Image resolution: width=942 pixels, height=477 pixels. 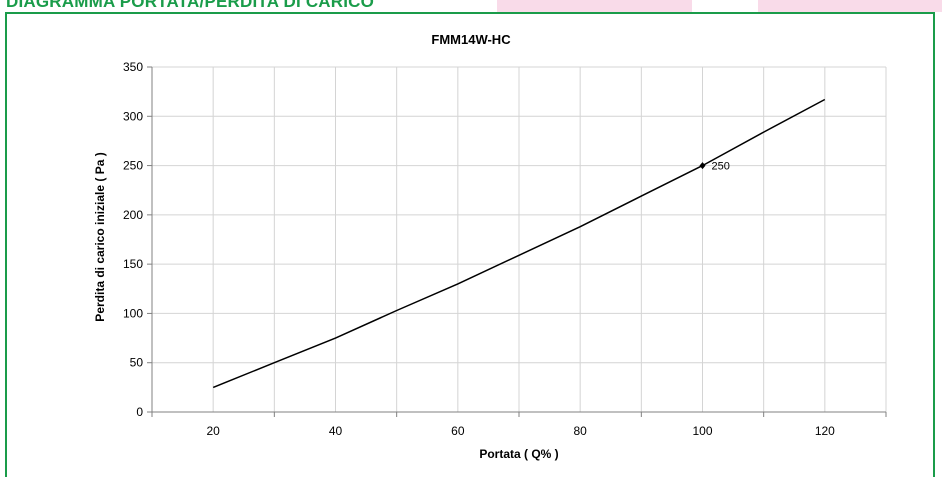 What do you see at coordinates (133, 116) in the screenshot?
I see `y-tick-label: 300` at bounding box center [133, 116].